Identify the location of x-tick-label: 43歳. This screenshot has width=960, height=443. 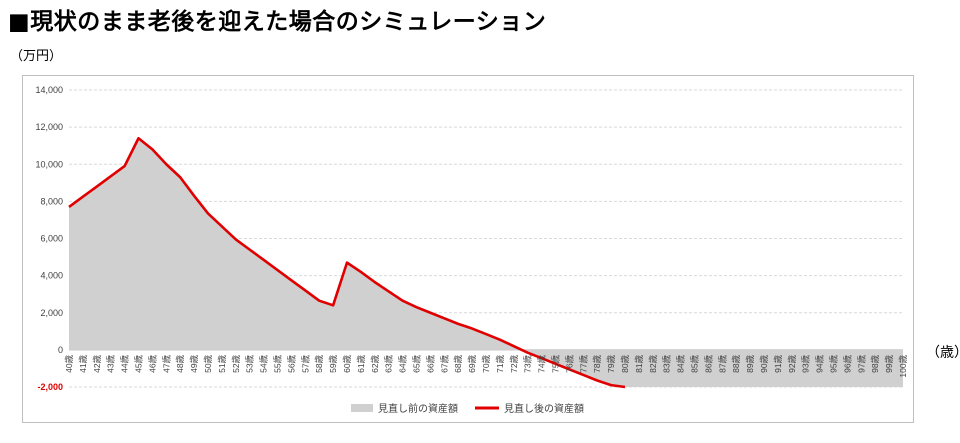
(111, 363).